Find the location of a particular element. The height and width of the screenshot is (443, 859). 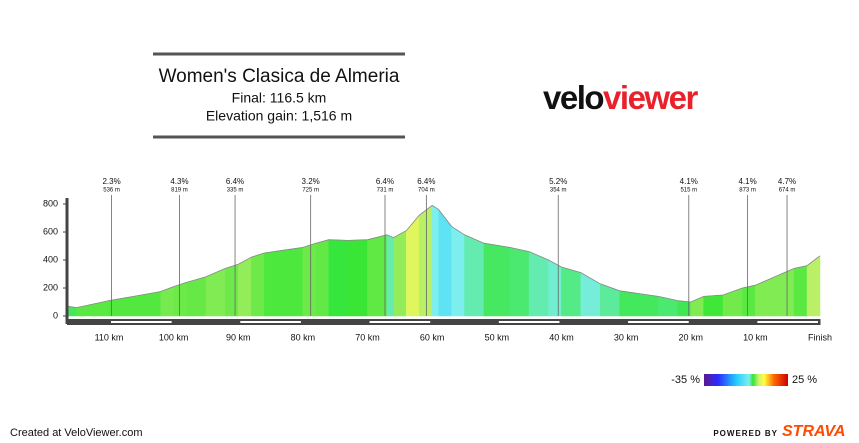

climb-elevation: 725 m is located at coordinates (310, 191).